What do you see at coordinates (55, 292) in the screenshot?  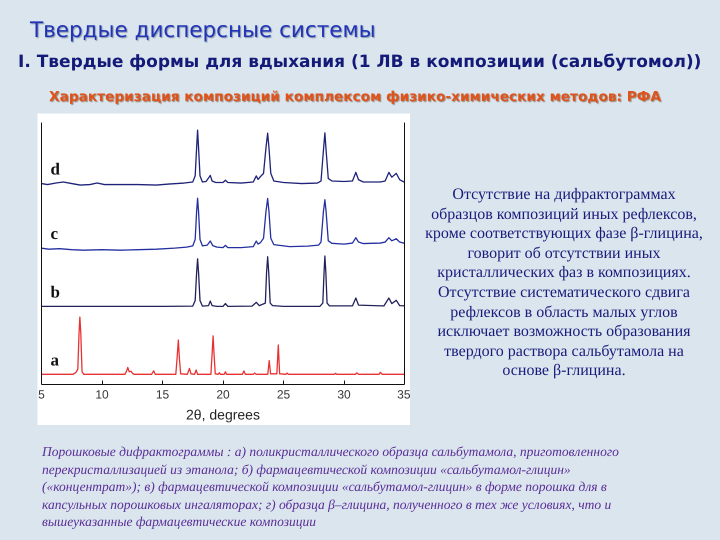 I see `series-label: b` at bounding box center [55, 292].